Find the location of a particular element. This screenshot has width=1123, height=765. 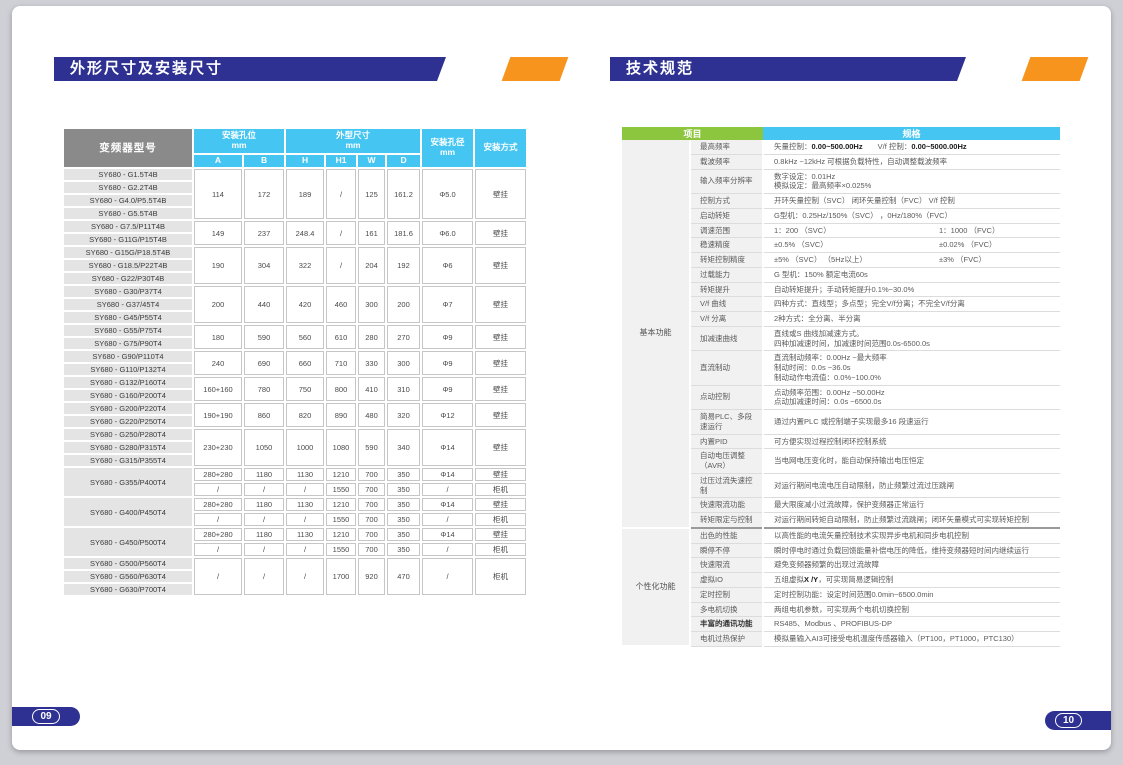

spec-item-cell: 定时控制 is located at coordinates (727, 595).